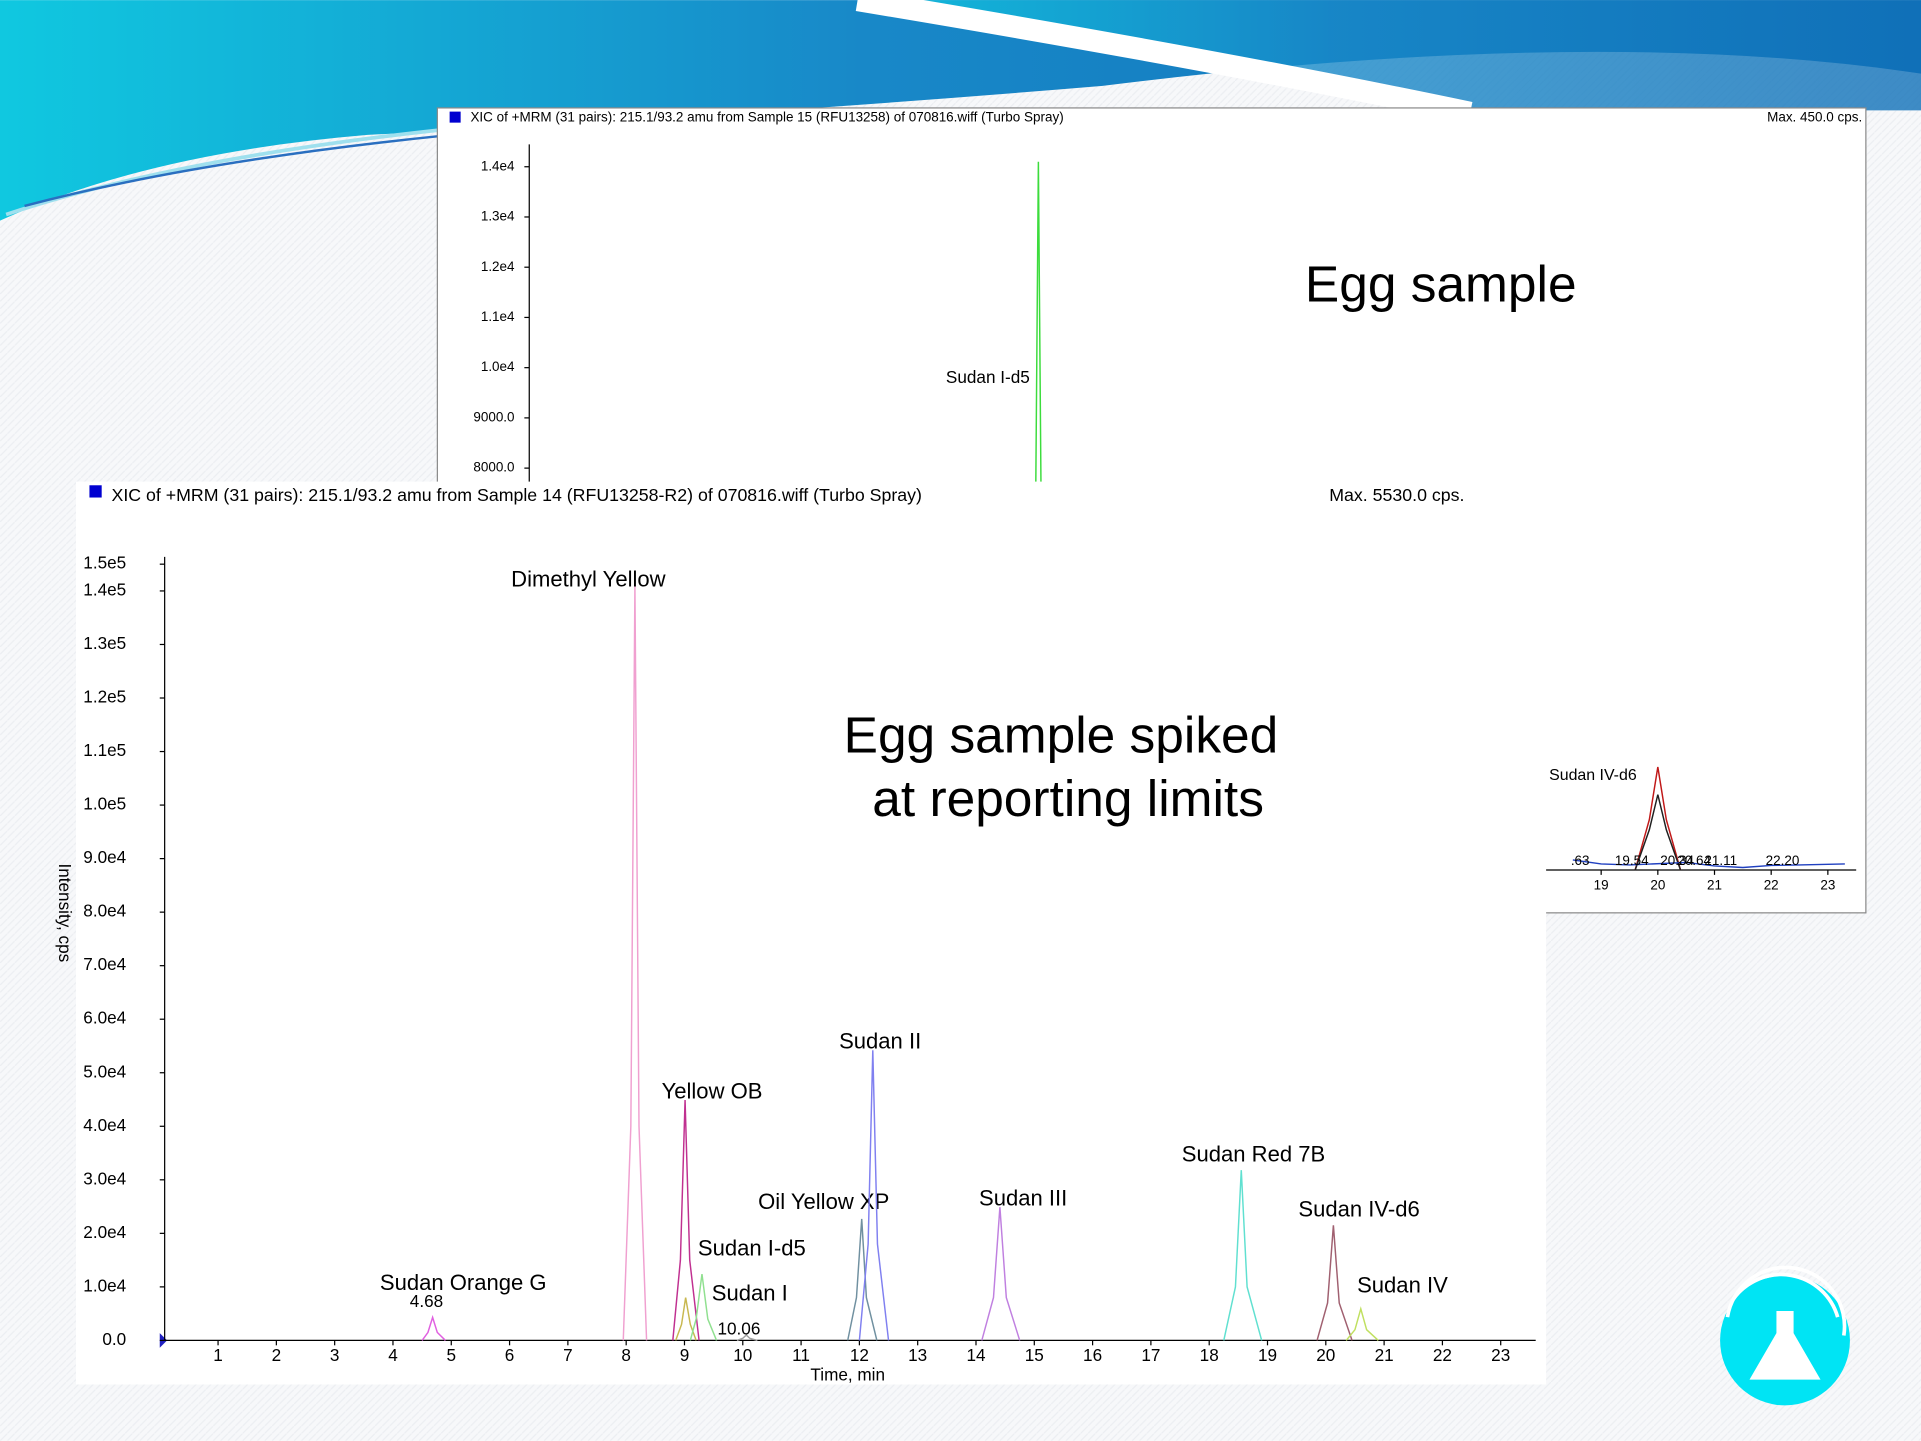 This screenshot has width=1921, height=1441. I want to click on max-intensity: Max. 450.0 cps., so click(1814, 116).